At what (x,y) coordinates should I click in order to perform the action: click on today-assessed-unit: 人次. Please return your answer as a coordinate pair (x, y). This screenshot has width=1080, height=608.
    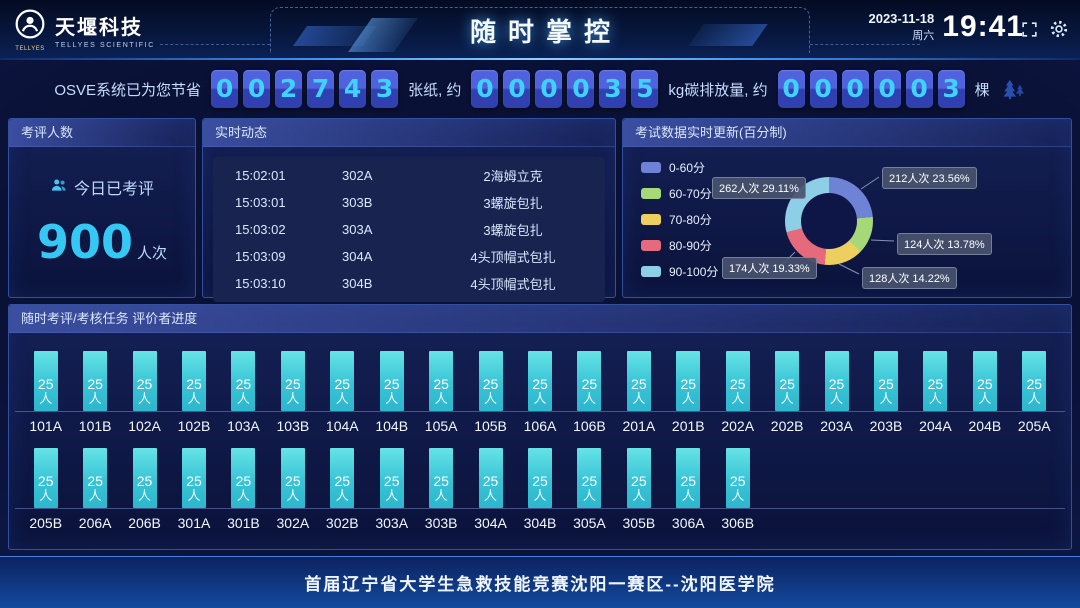
    Looking at the image, I should click on (152, 253).